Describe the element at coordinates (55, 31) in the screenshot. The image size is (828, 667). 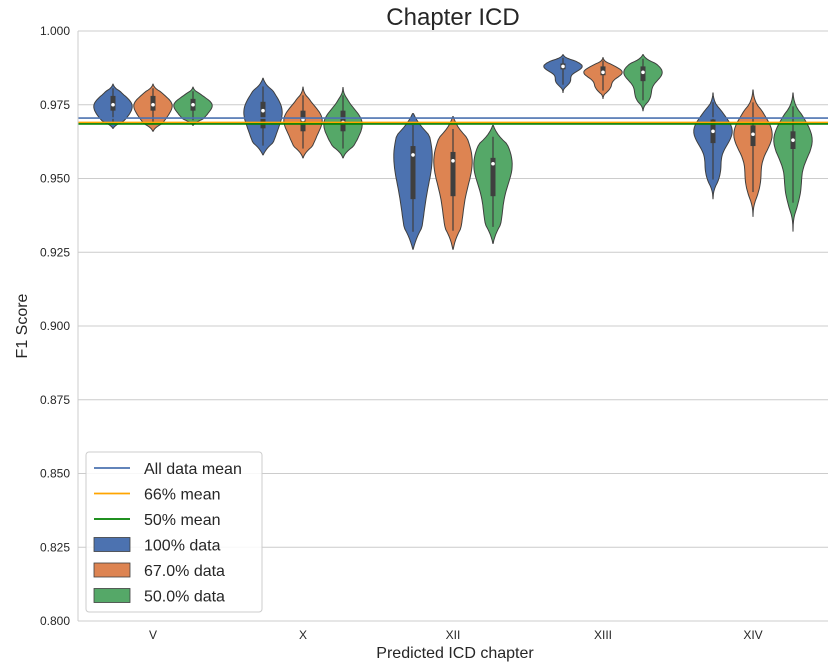
I see `y-tick-label: 1.000` at that location.